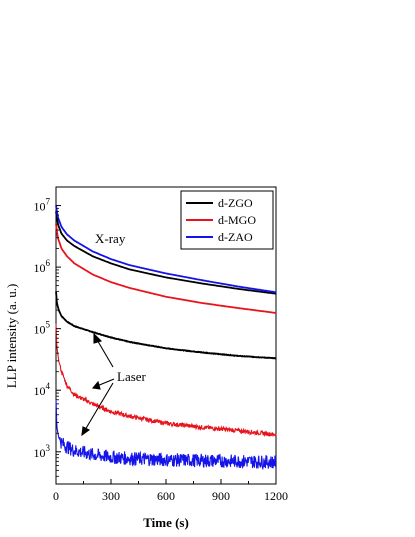  Describe the element at coordinates (111, 496) in the screenshot. I see `x-tick-label: 300` at that location.